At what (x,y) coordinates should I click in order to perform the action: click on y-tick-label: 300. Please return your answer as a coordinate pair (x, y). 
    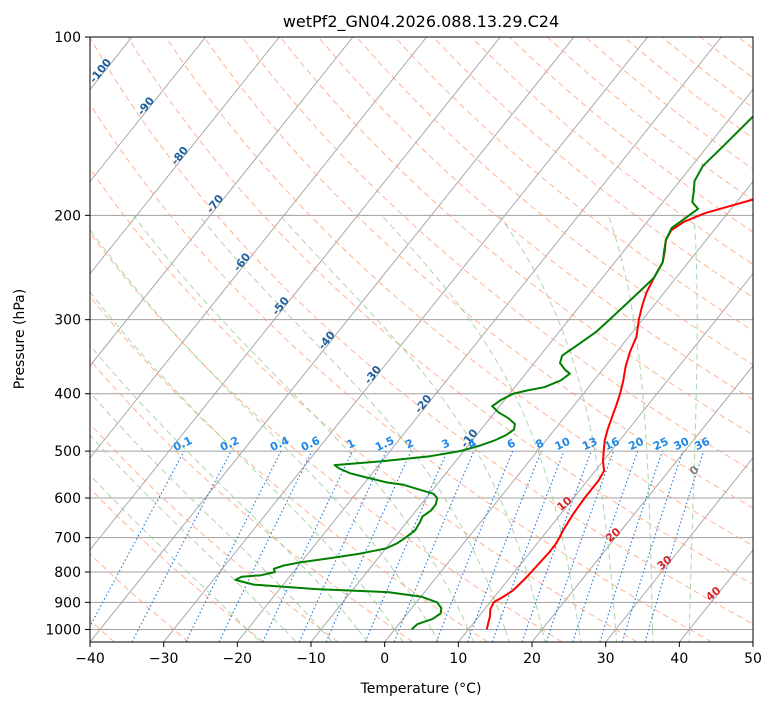
    Looking at the image, I should click on (67, 321).